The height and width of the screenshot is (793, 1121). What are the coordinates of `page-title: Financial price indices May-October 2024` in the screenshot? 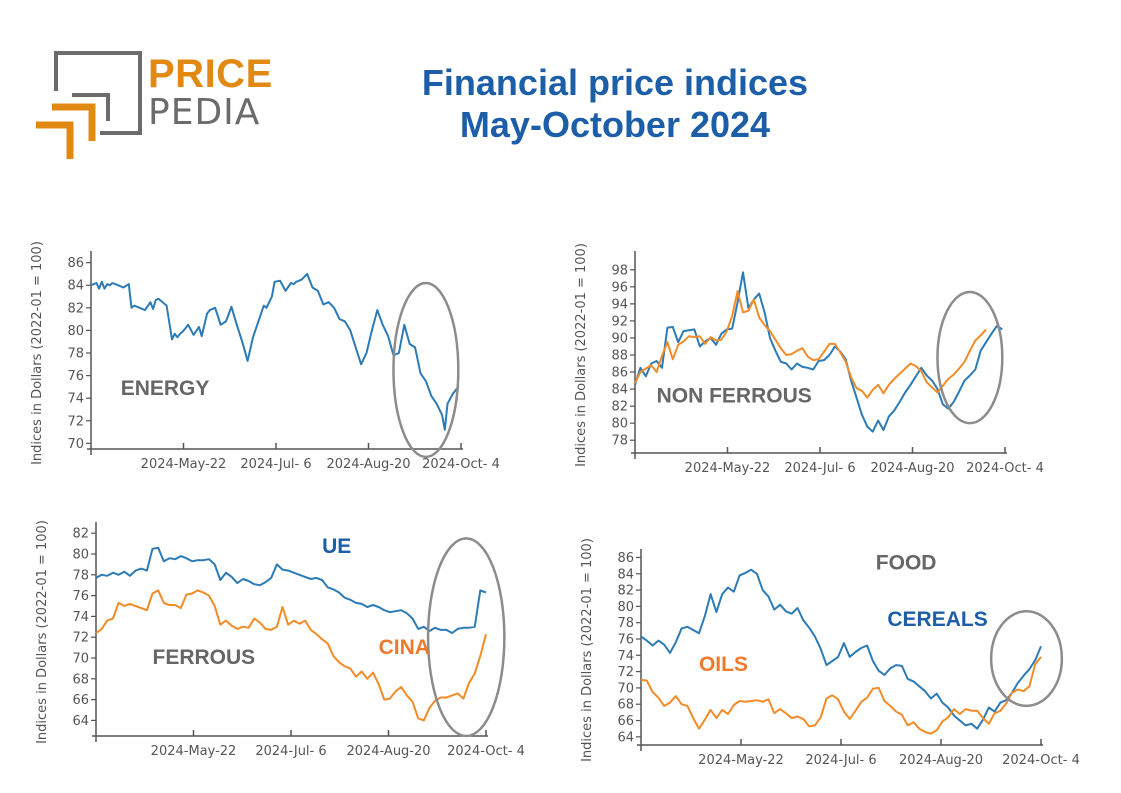 It's located at (615, 104).